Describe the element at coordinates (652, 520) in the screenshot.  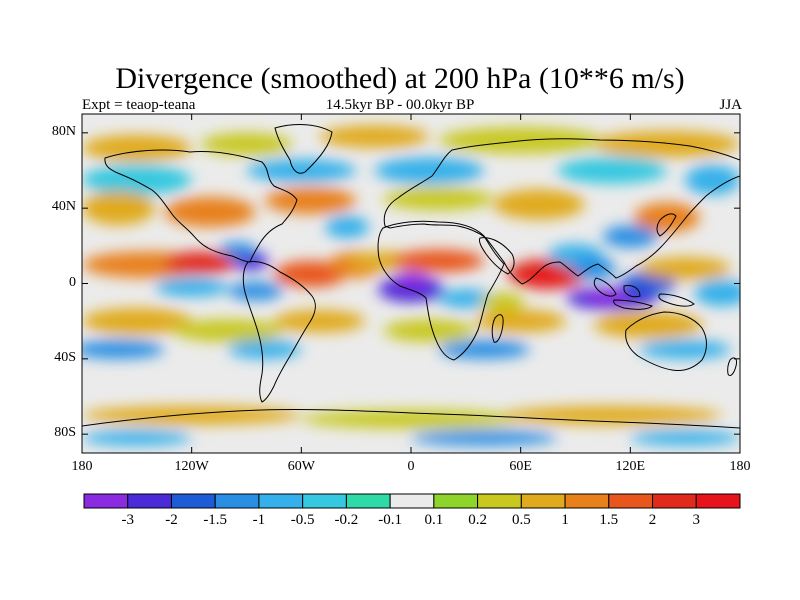
I see `colorbar-label: 2` at that location.